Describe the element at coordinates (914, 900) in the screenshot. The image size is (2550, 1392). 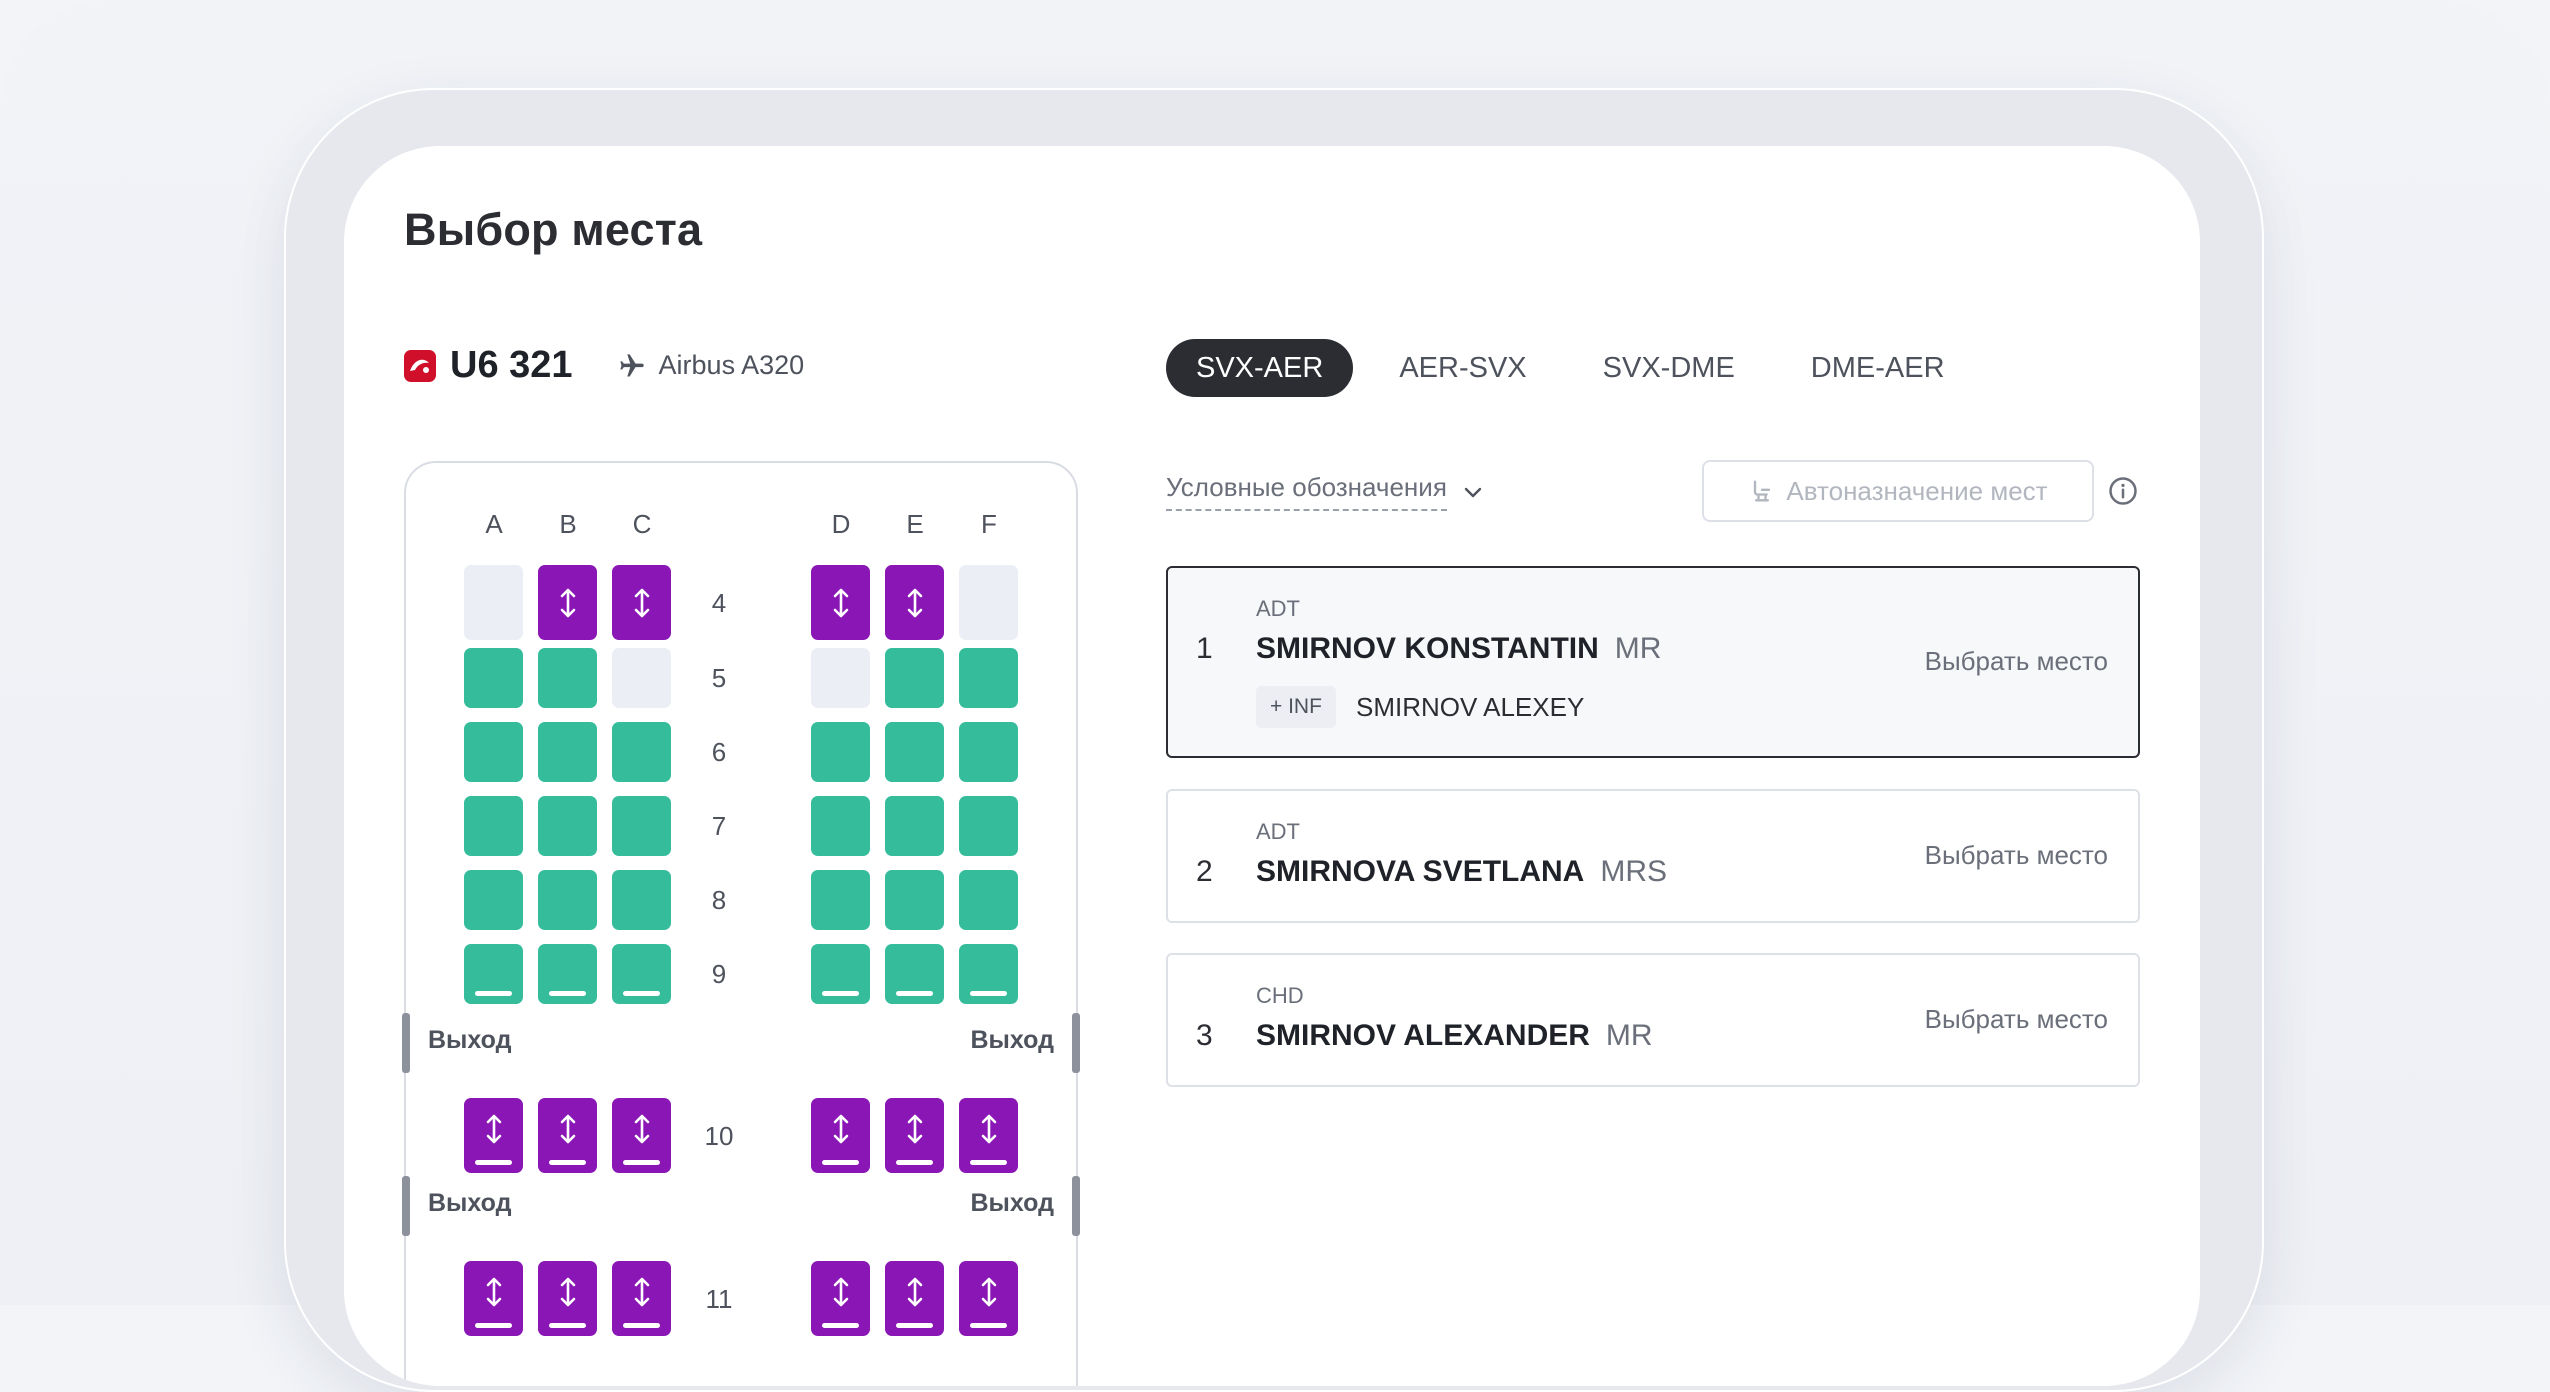
I see `seat-8e` at that location.